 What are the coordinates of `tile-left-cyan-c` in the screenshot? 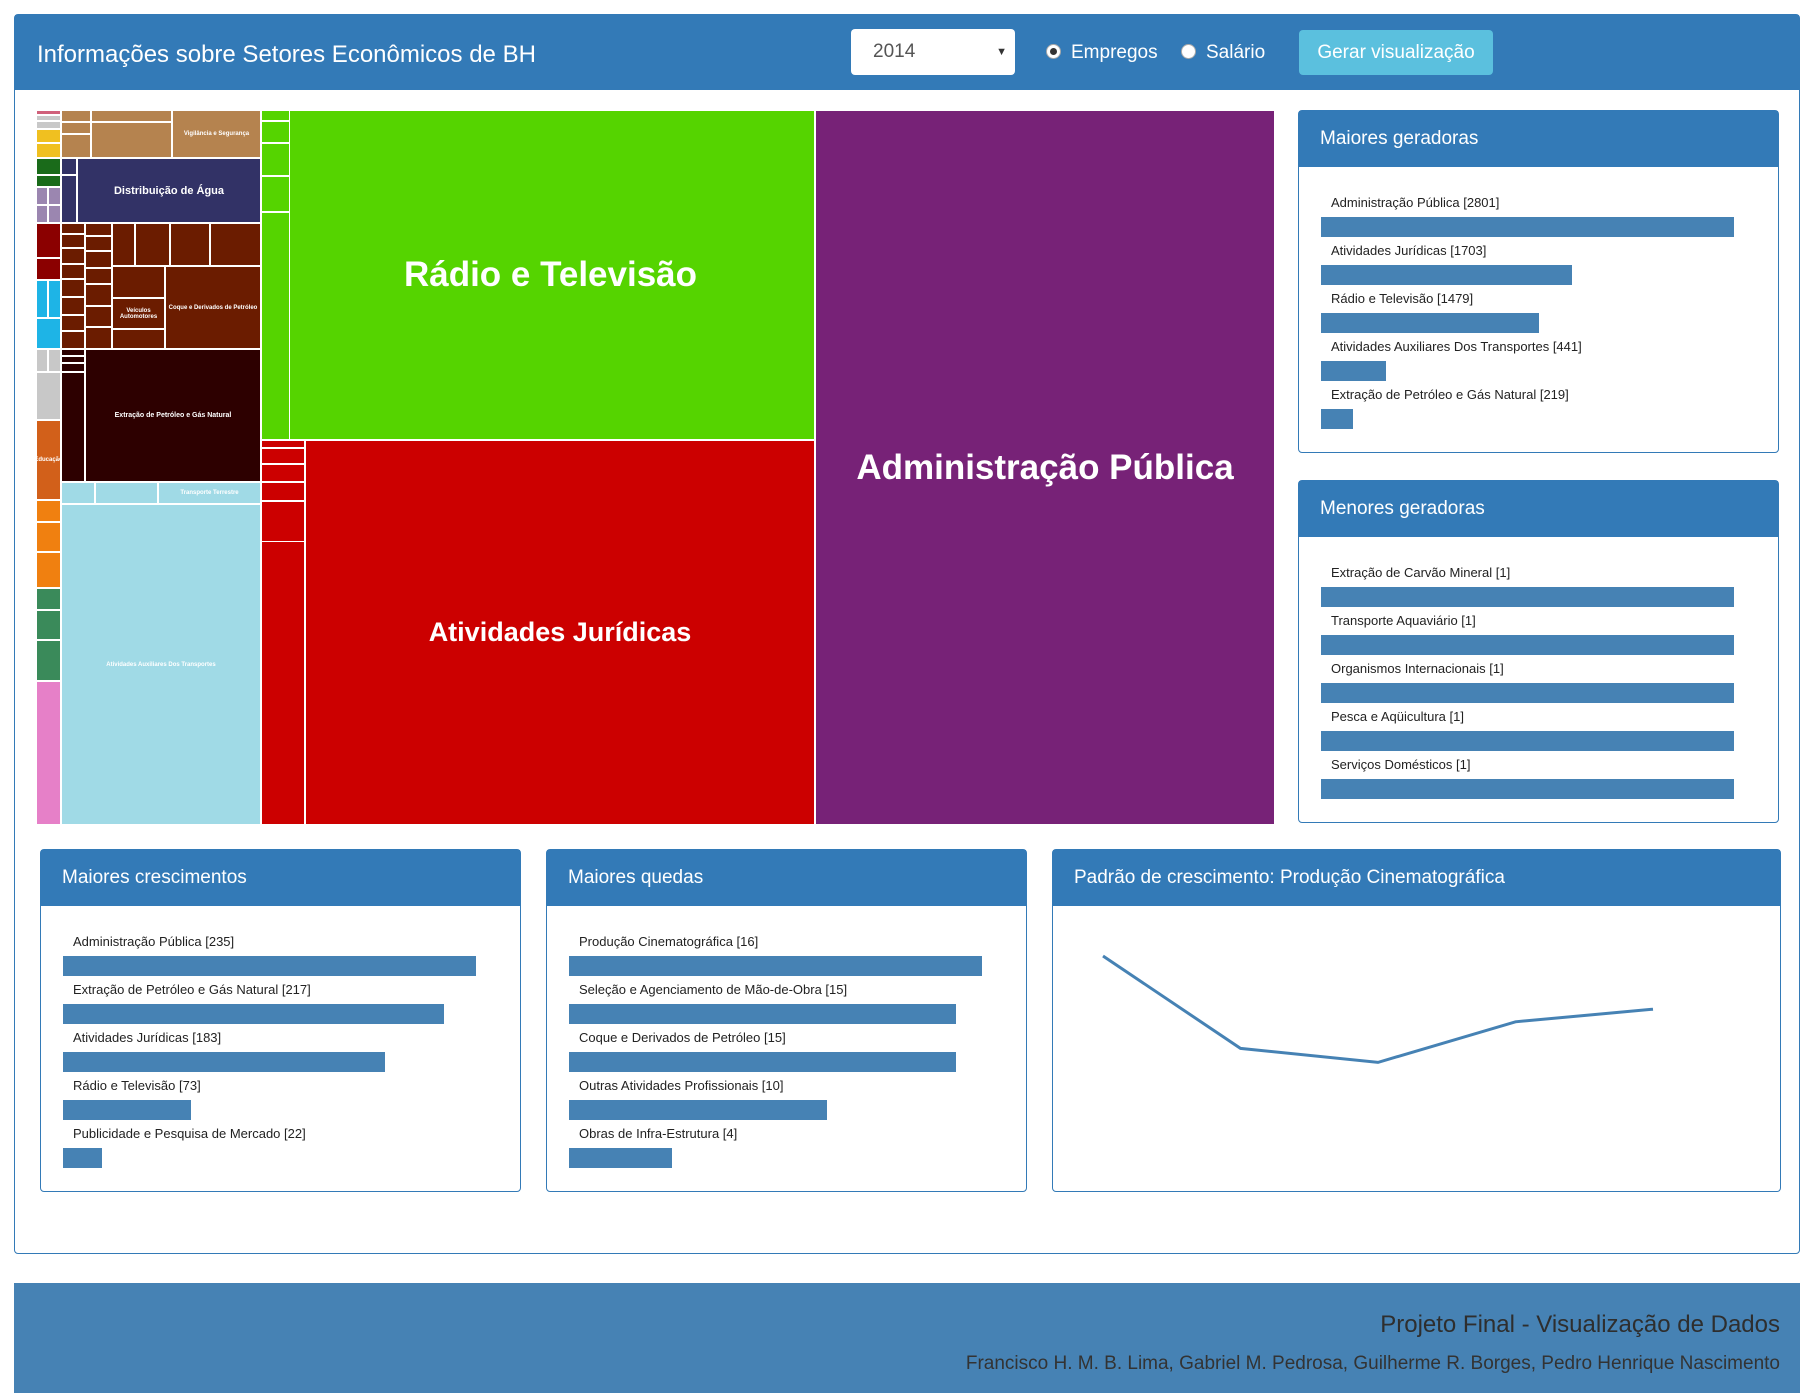 It's located at (48, 333).